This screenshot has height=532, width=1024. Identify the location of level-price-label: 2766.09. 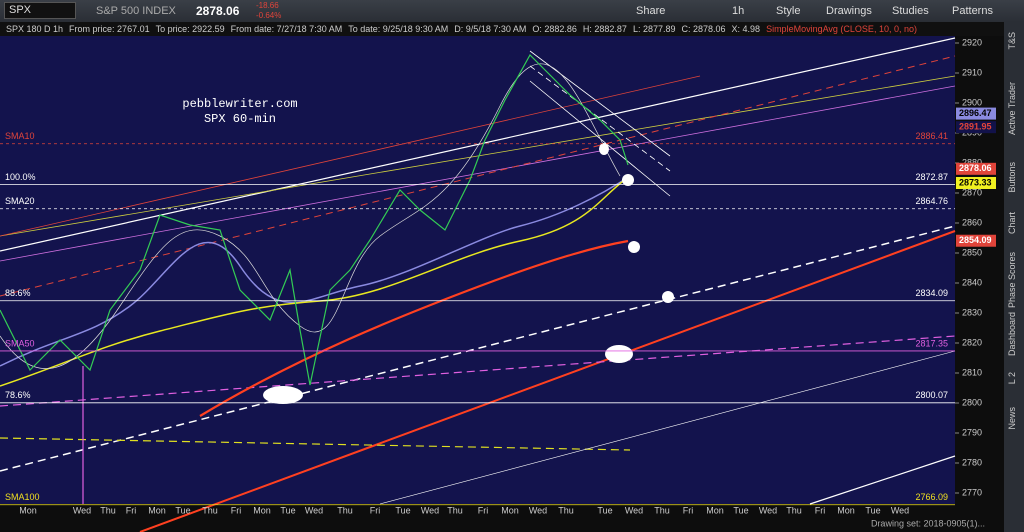
(931, 497).